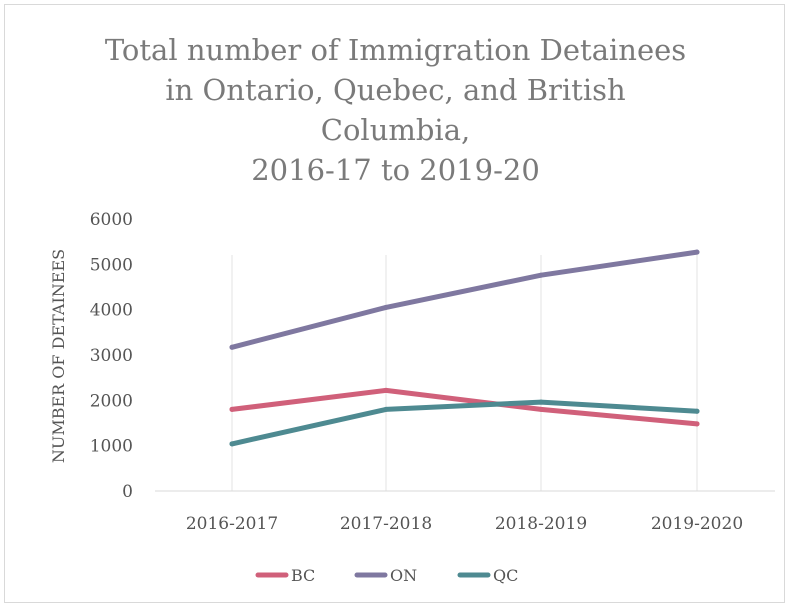 Image resolution: width=791 pixels, height=609 pixels. I want to click on y-tick-label: 6000, so click(111, 220).